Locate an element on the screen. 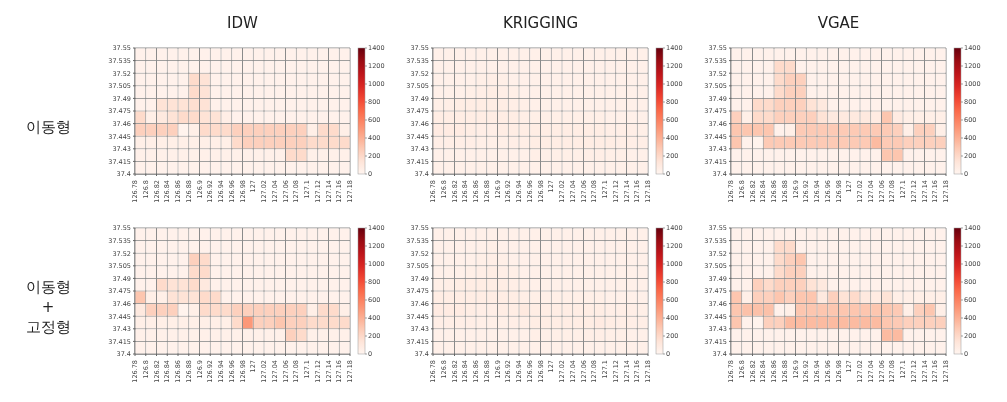  chart-title: KRIGGING is located at coordinates (540, 23).